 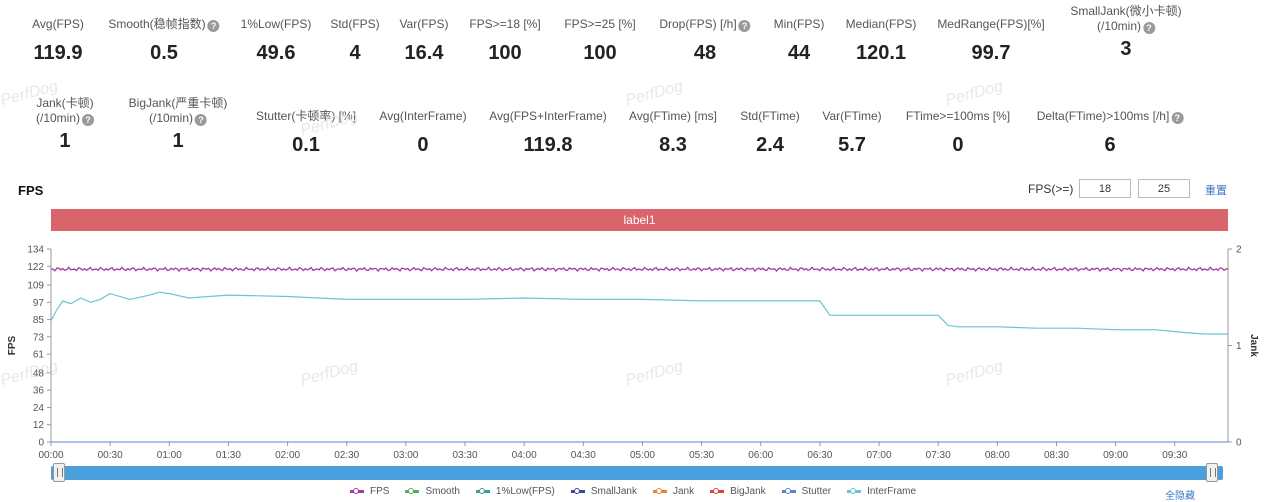 I want to click on metric-label-text: 1%Low(FPS), so click(x=276, y=24).